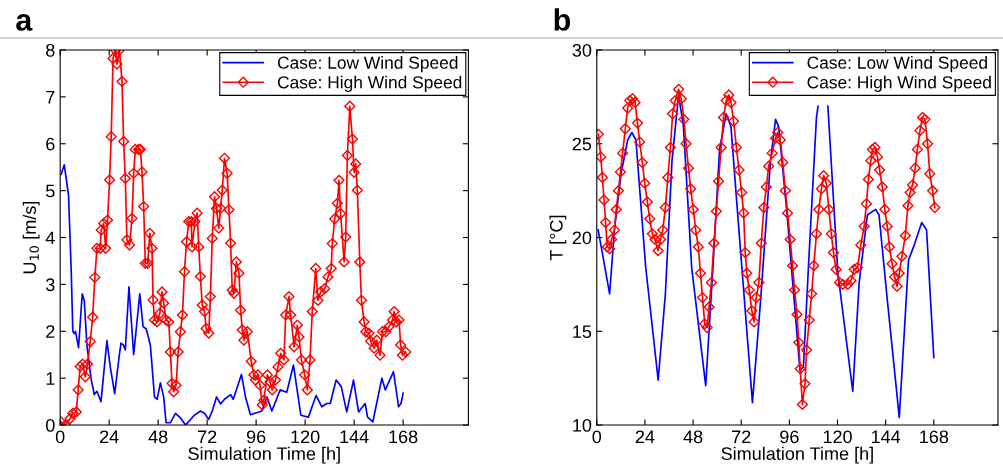 The width and height of the screenshot is (1003, 476). I want to click on y-tick-label: 8, so click(50, 50).